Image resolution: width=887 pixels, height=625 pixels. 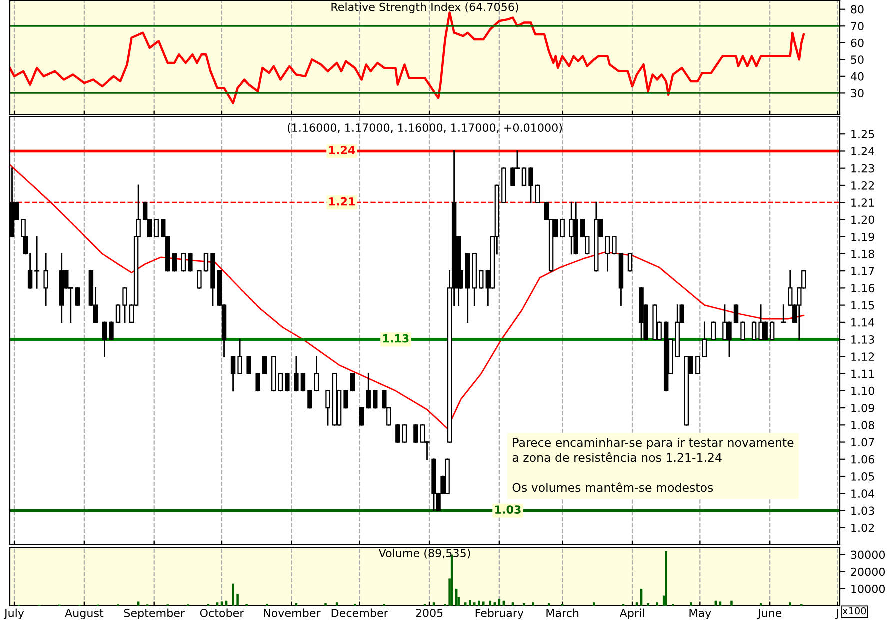 What do you see at coordinates (863, 511) in the screenshot?
I see `y-tick-label: 1.03` at bounding box center [863, 511].